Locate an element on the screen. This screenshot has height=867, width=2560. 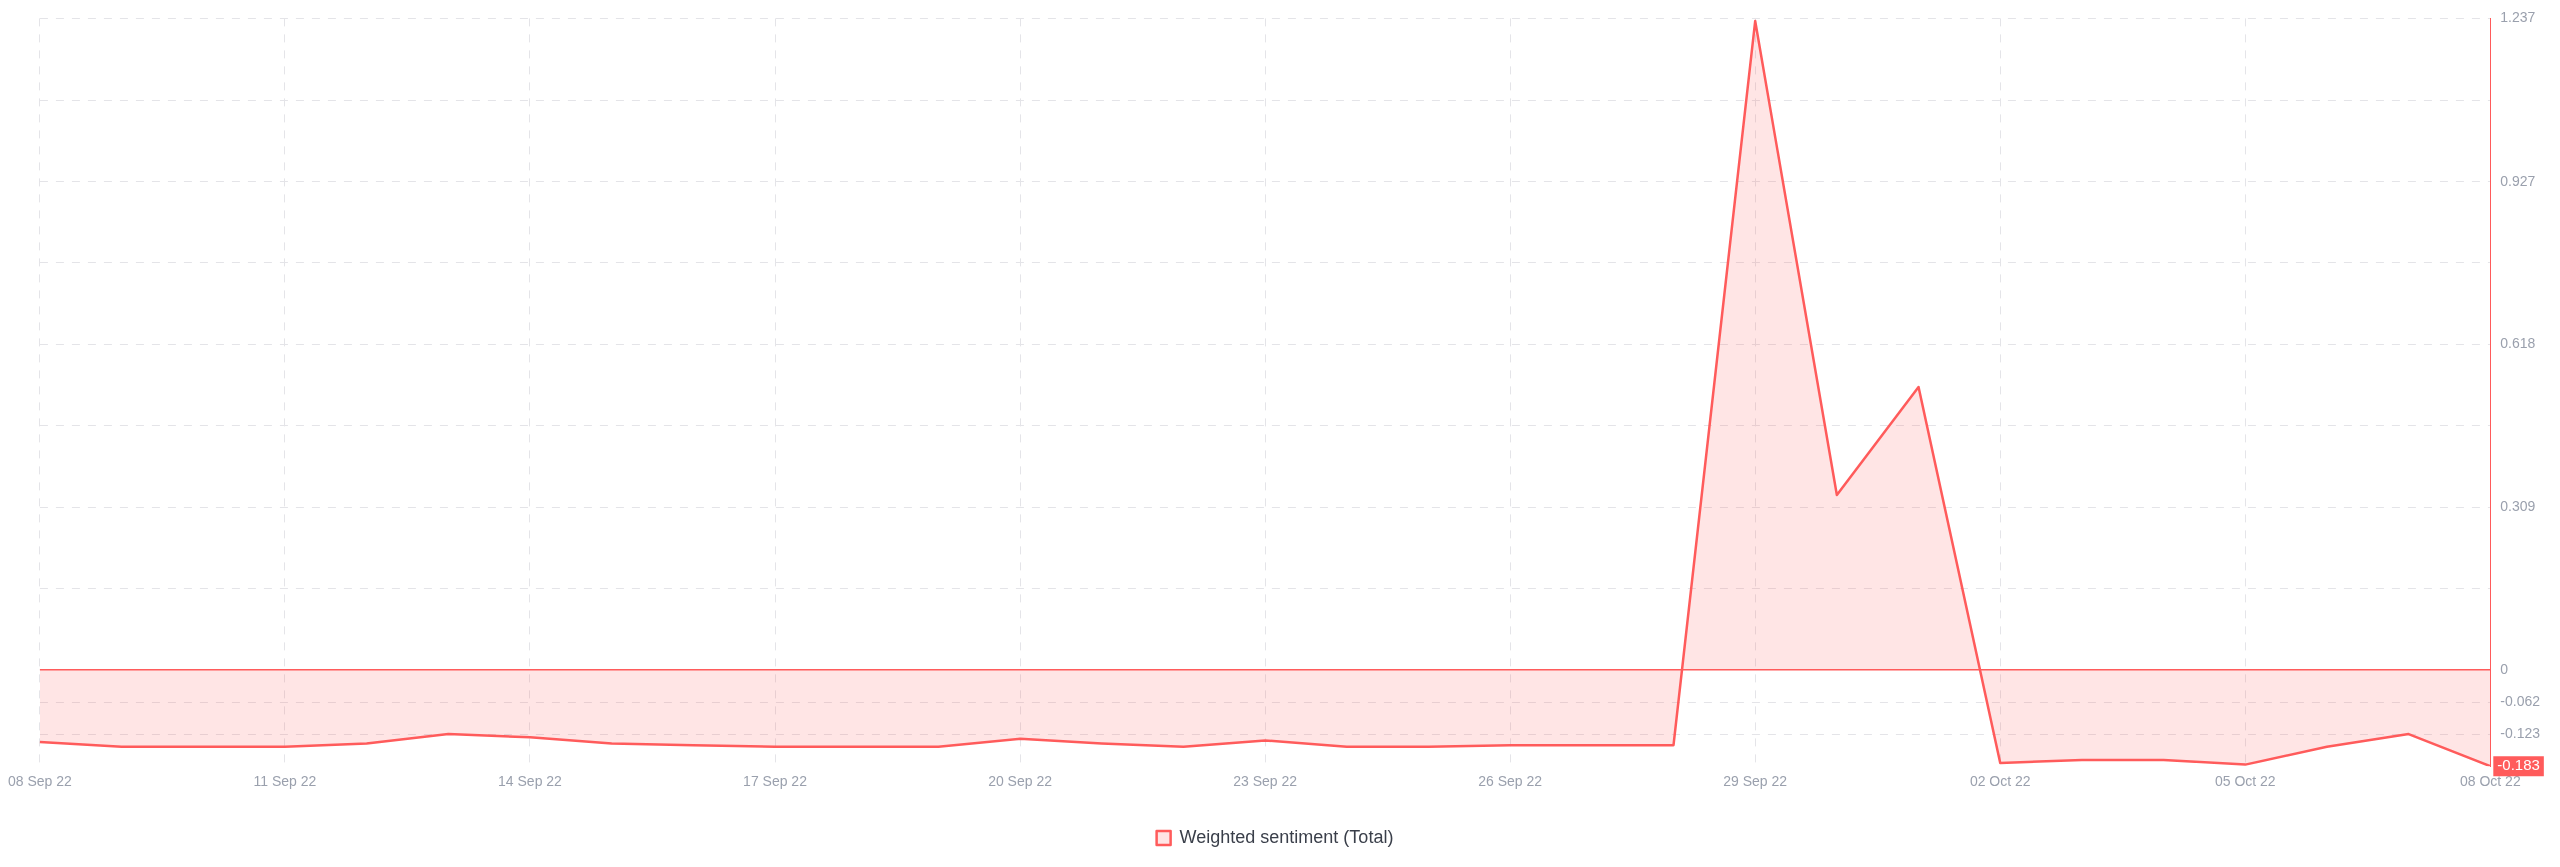
x-tick-label: 08 Oct 22 is located at coordinates (2490, 781).